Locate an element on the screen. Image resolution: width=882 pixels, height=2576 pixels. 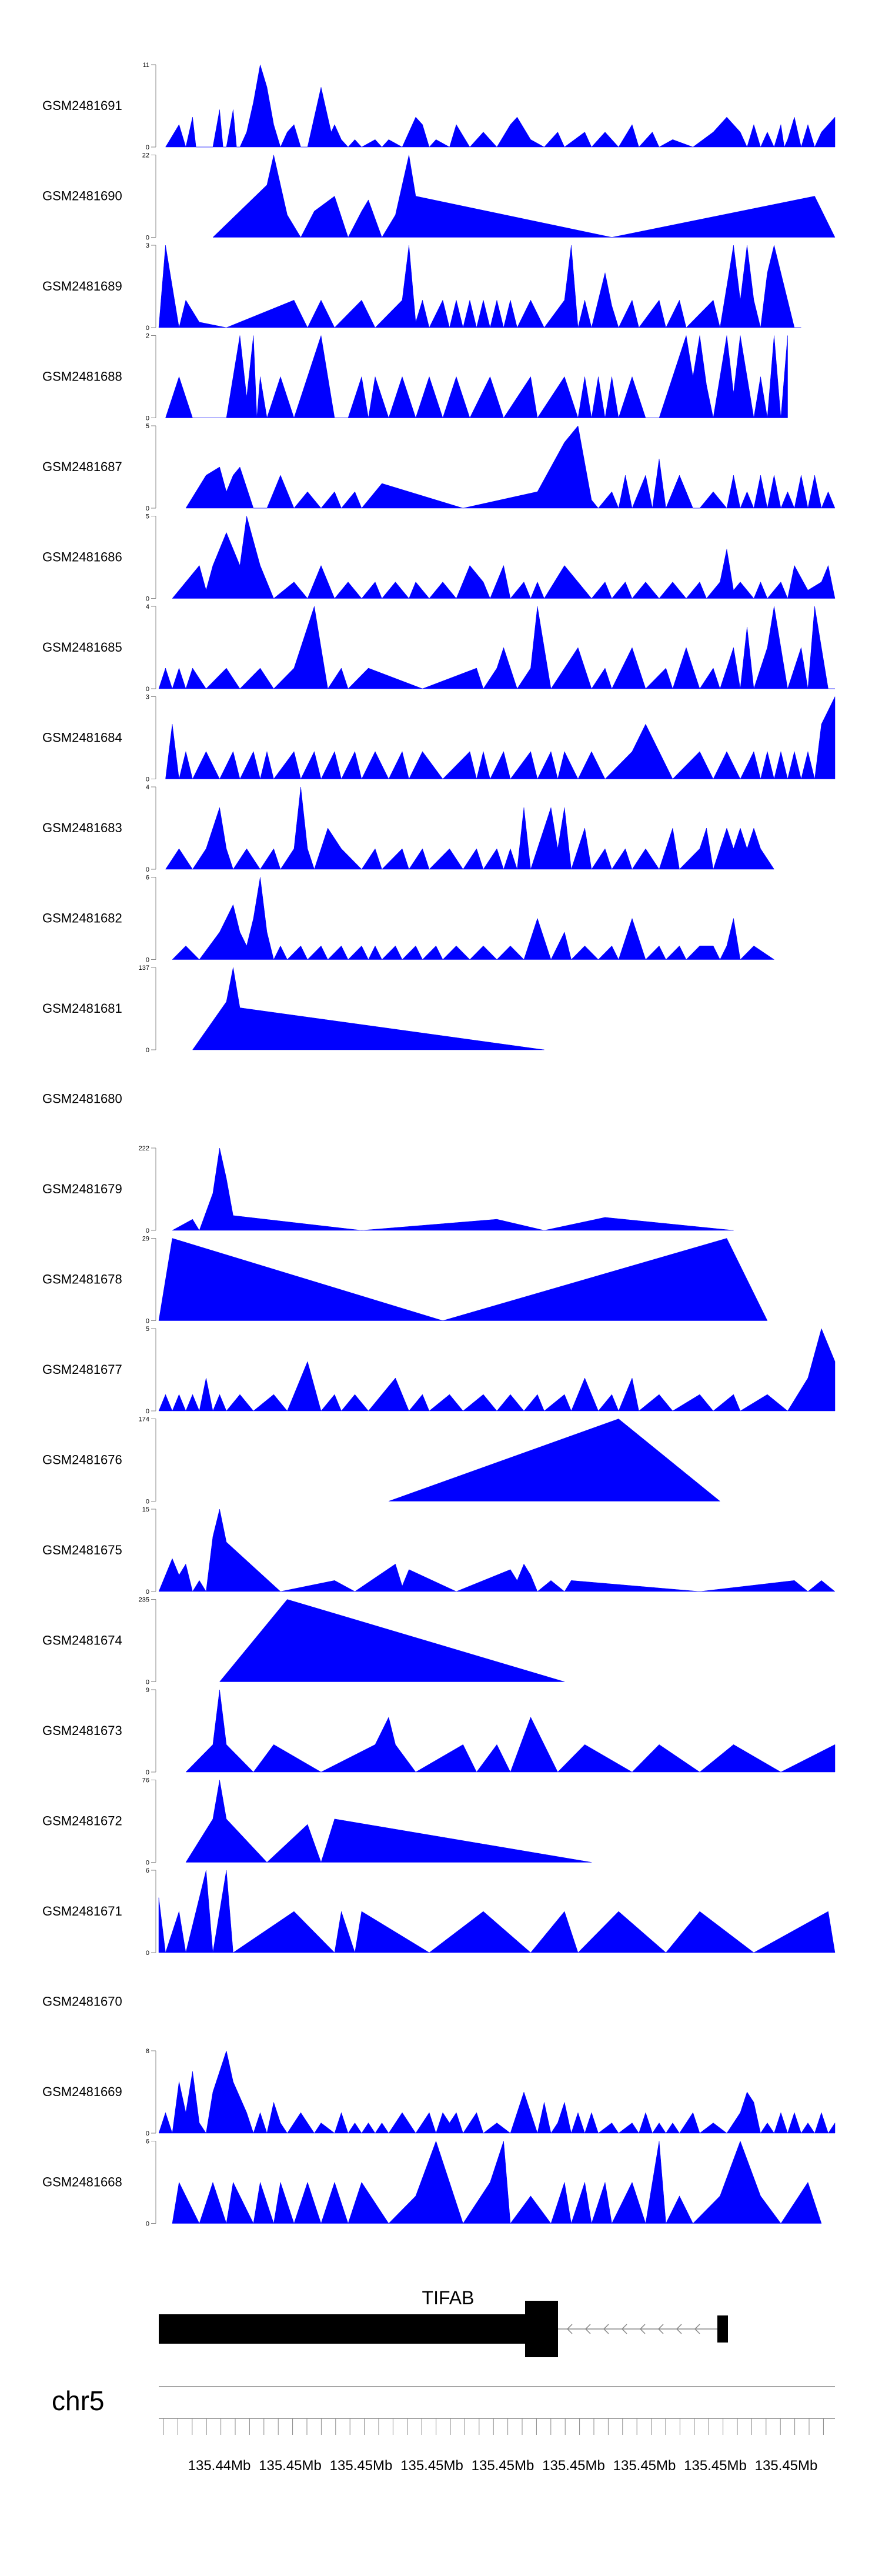
track-GSM2481679: GSM2481679 222 0 is located at coordinates (388, 1189).